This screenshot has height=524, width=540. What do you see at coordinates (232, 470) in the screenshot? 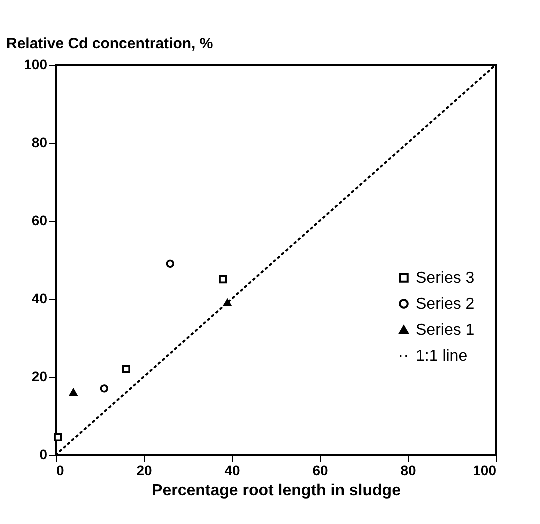
I see `x-tick-label: 40` at bounding box center [232, 470].